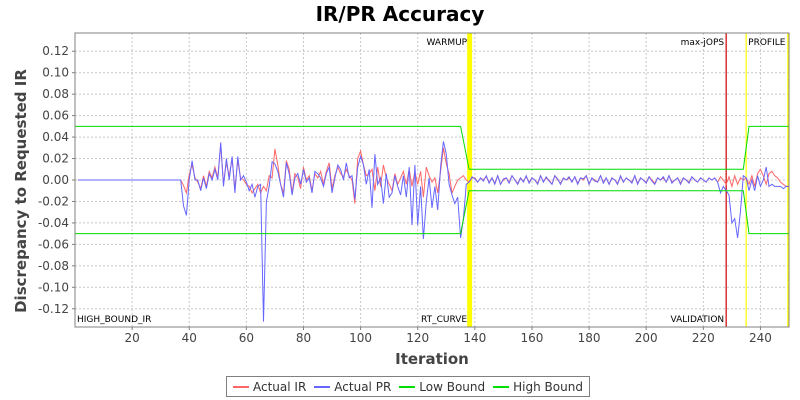 This screenshot has height=400, width=800. Describe the element at coordinates (646, 338) in the screenshot. I see `x-tick-label: 200` at that location.